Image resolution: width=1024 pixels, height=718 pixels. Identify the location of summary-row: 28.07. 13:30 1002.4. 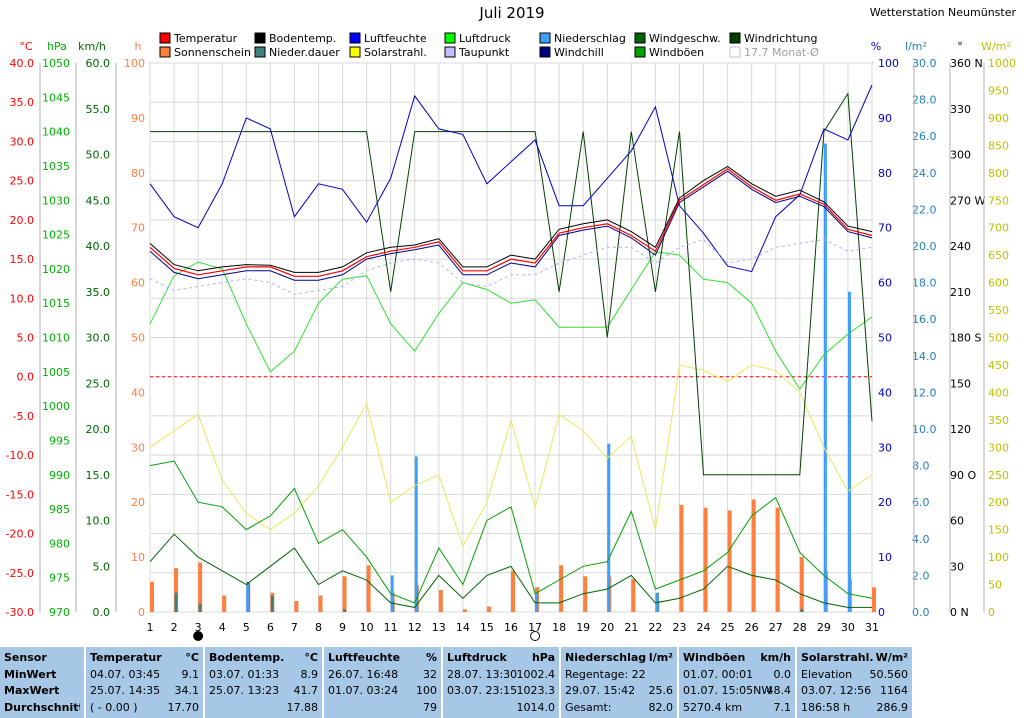
(501, 675).